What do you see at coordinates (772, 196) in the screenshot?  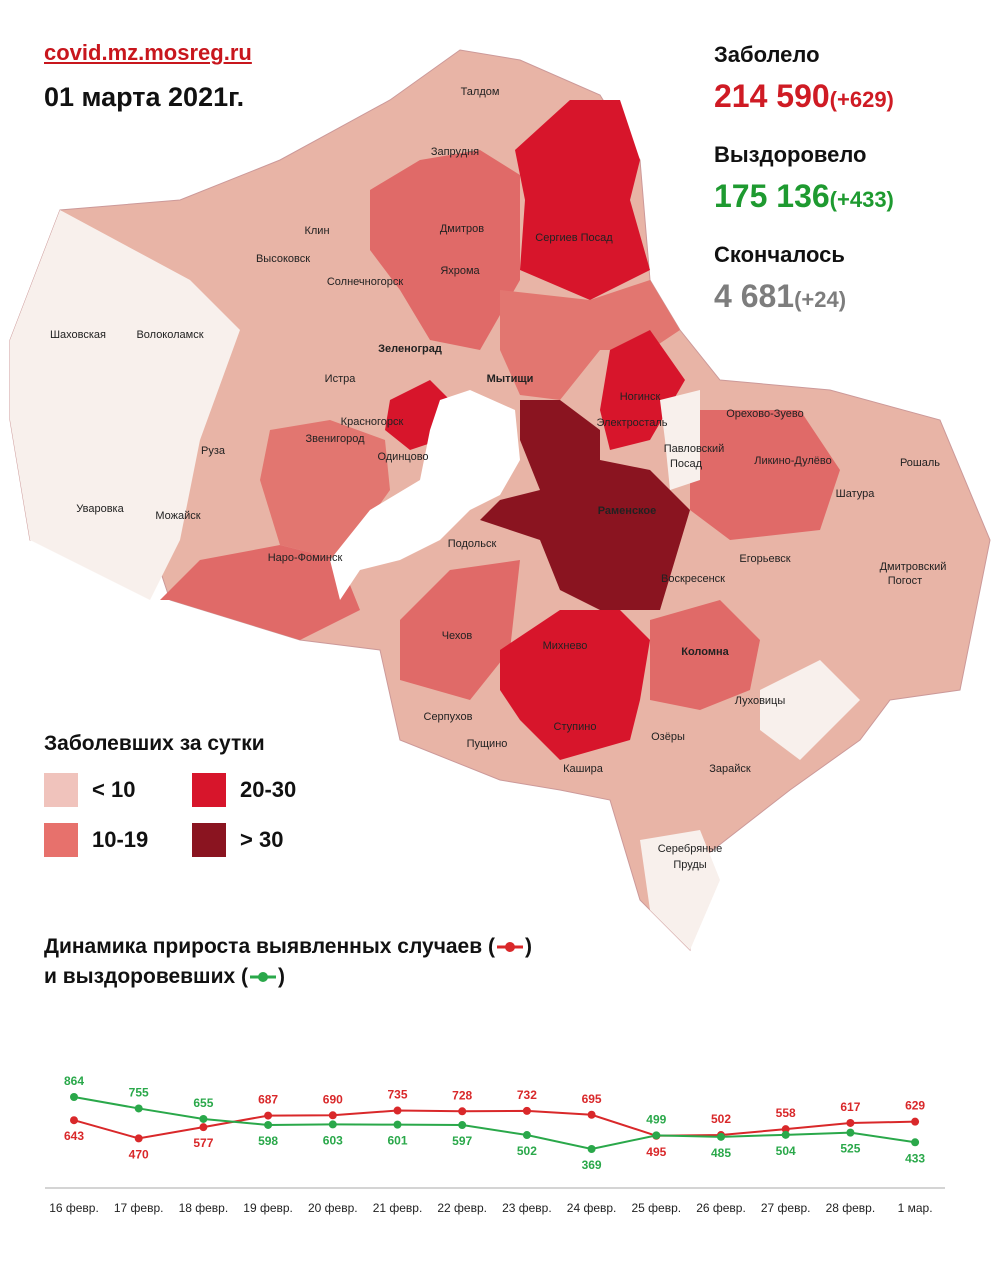 I see `stat-value: 175 136` at bounding box center [772, 196].